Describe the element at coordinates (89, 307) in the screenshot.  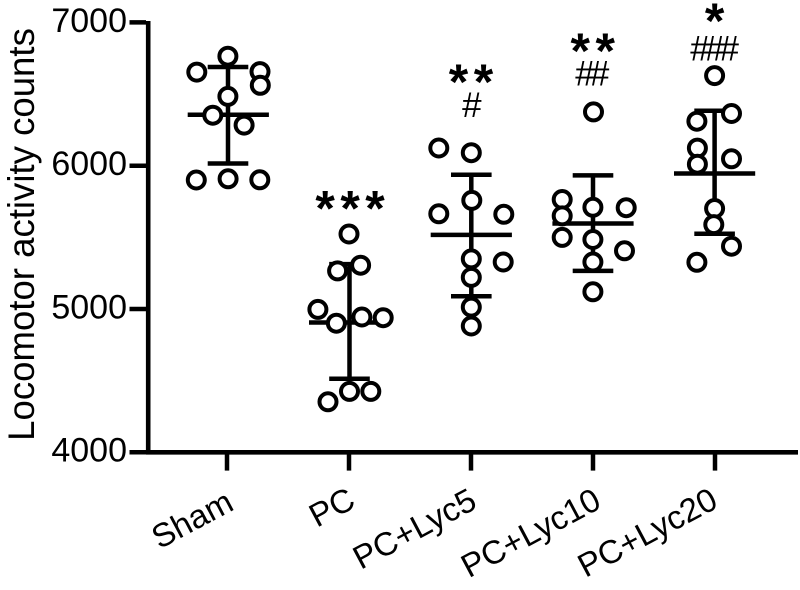
I see `svg-text: 5000` at that location.